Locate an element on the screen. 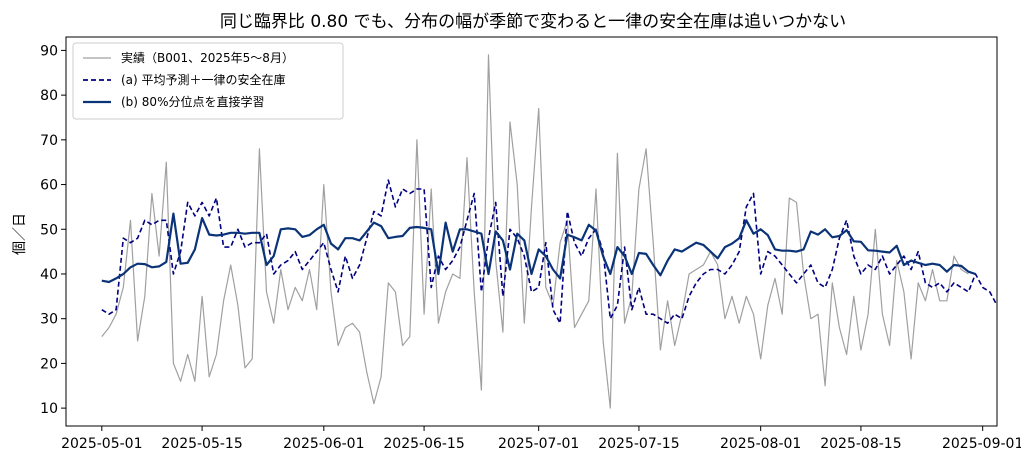  y-tick-label: 30 is located at coordinates (49, 320).